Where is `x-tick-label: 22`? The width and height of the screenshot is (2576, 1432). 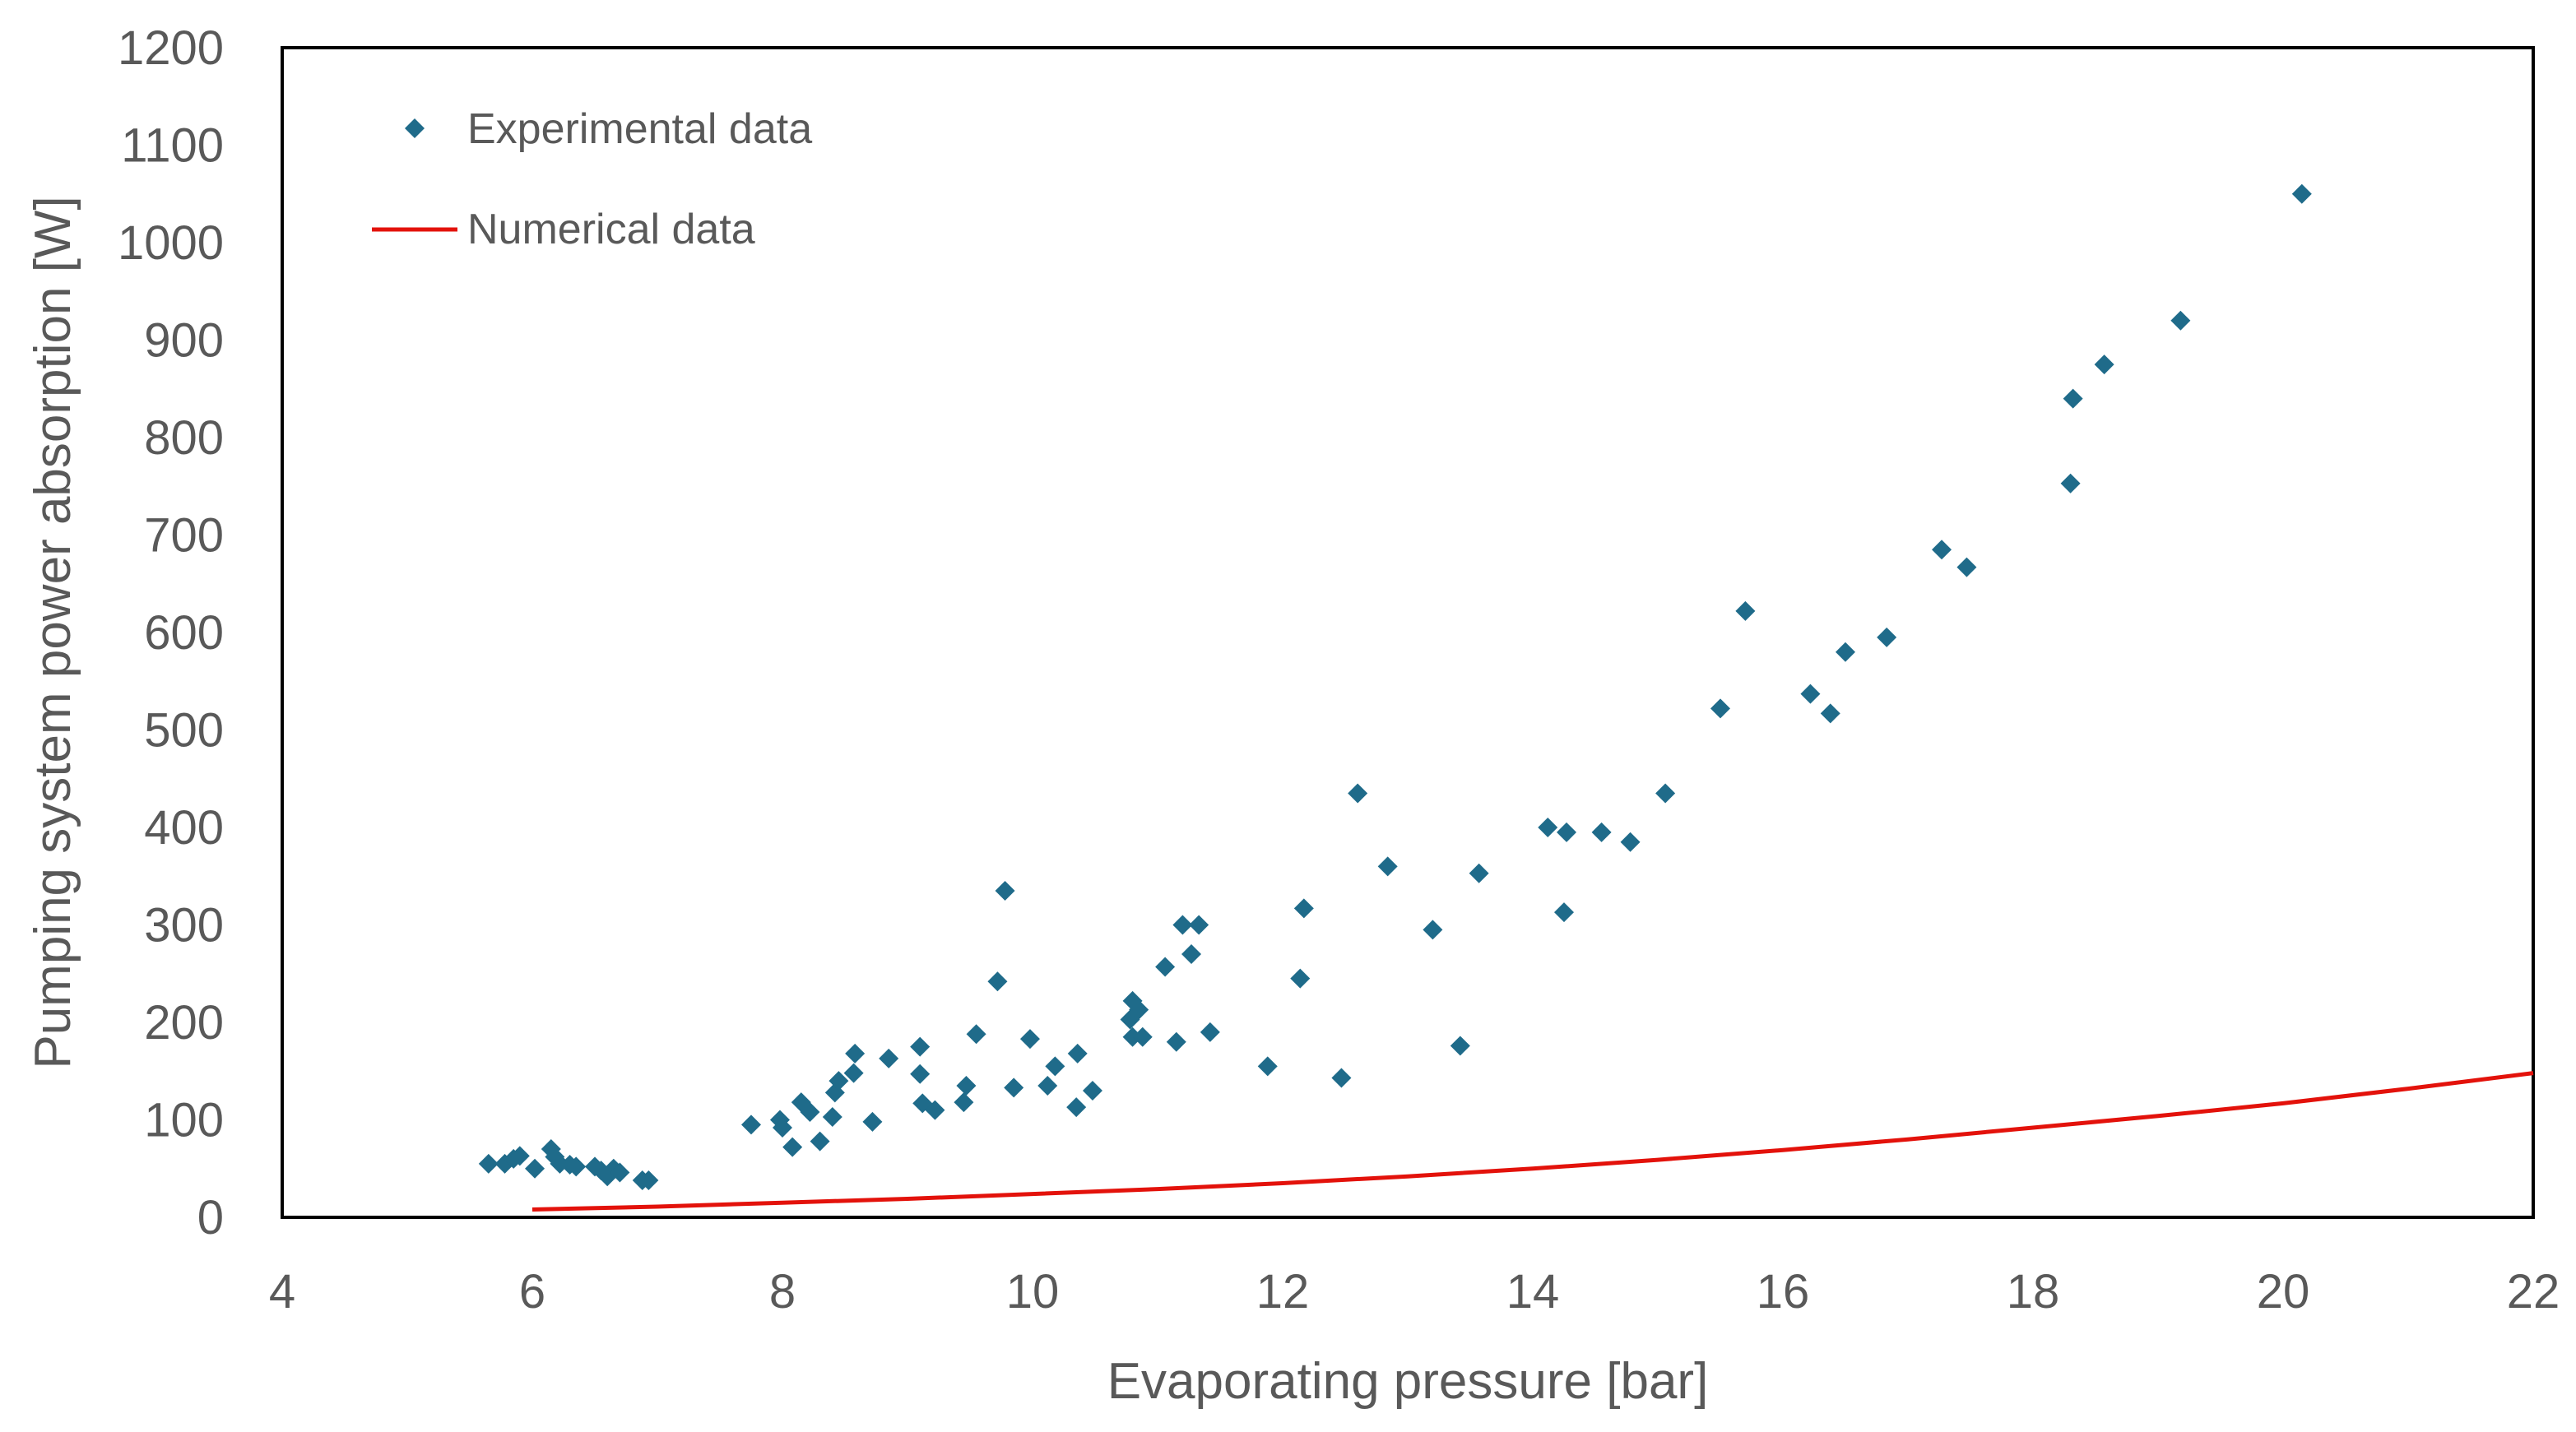 x-tick-label: 22 is located at coordinates (2533, 1291).